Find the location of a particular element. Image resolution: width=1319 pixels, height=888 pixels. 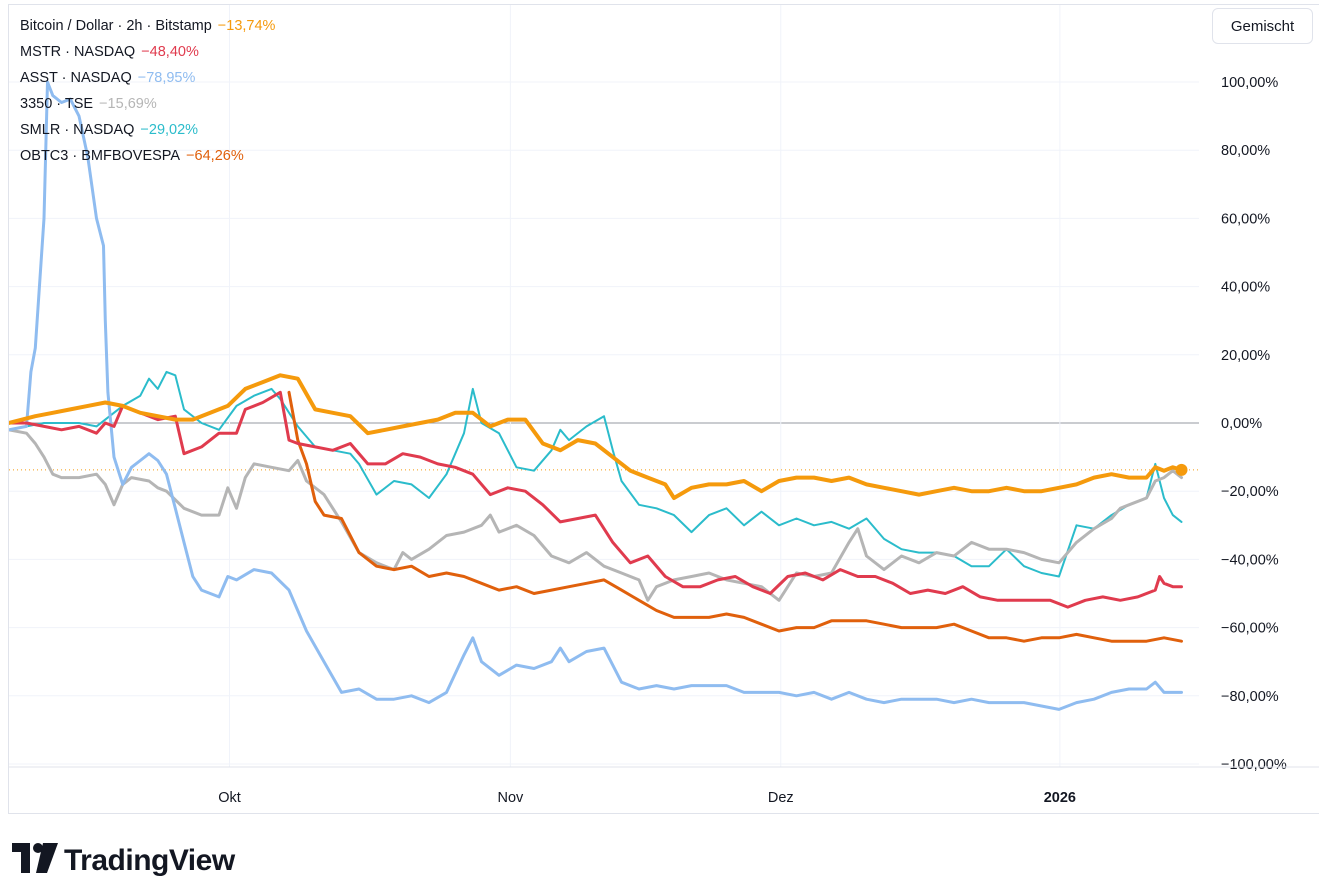

scale-mode-button: Gemischt is located at coordinates (1262, 26).